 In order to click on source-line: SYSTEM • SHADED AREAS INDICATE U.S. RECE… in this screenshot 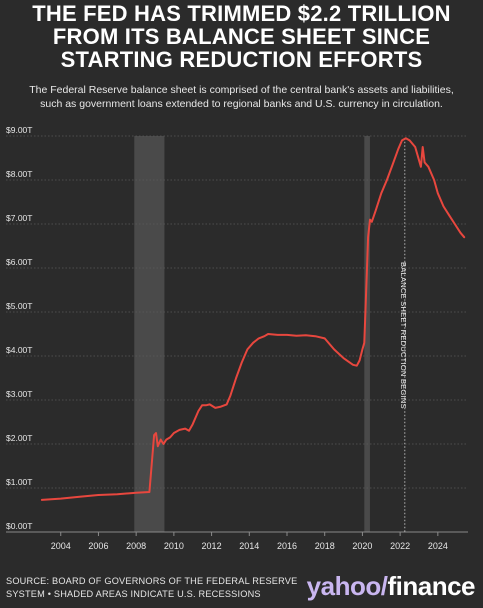, I will do `click(133, 594)`.